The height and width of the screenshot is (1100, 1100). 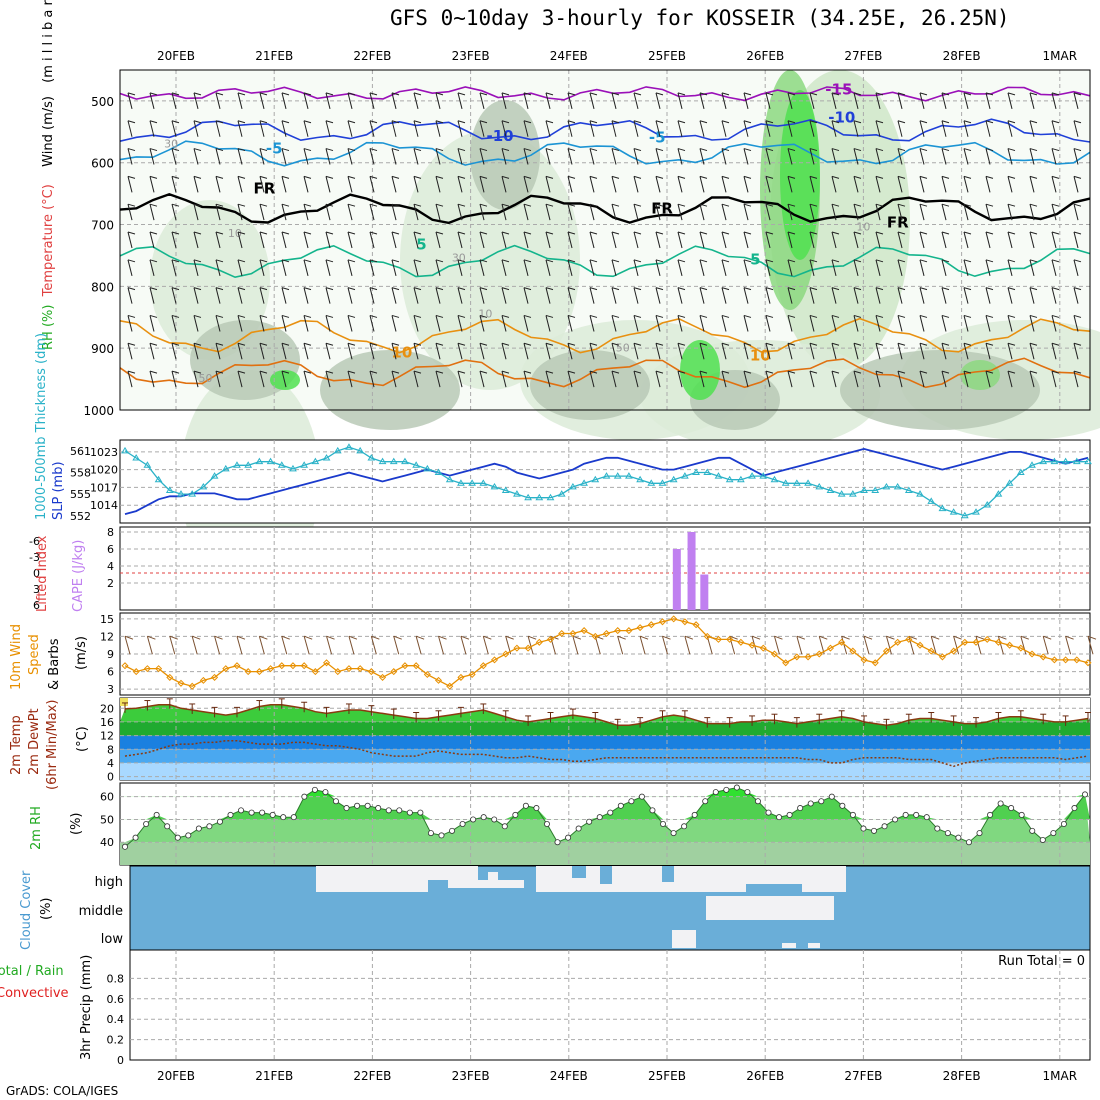 I want to click on precip-tick-label: 0.2, so click(x=116, y=1040).